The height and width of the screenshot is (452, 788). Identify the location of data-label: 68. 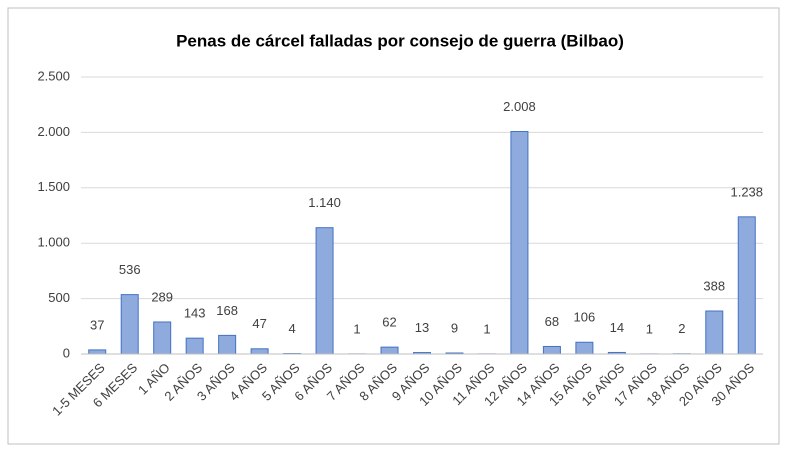
(552, 321).